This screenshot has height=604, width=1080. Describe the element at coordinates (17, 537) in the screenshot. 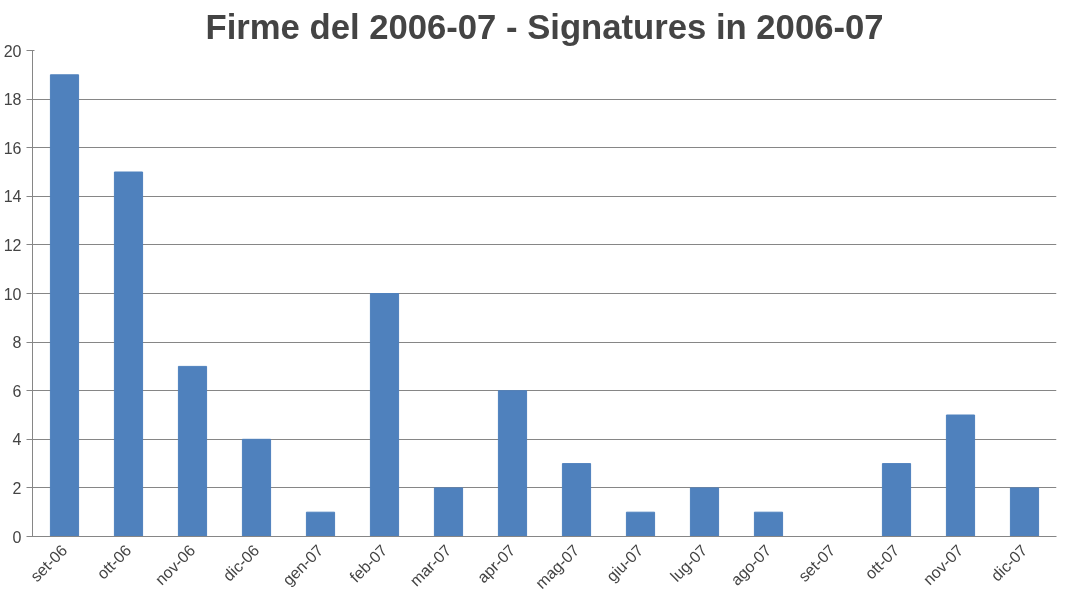

I see `y-tick-label: 0` at that location.